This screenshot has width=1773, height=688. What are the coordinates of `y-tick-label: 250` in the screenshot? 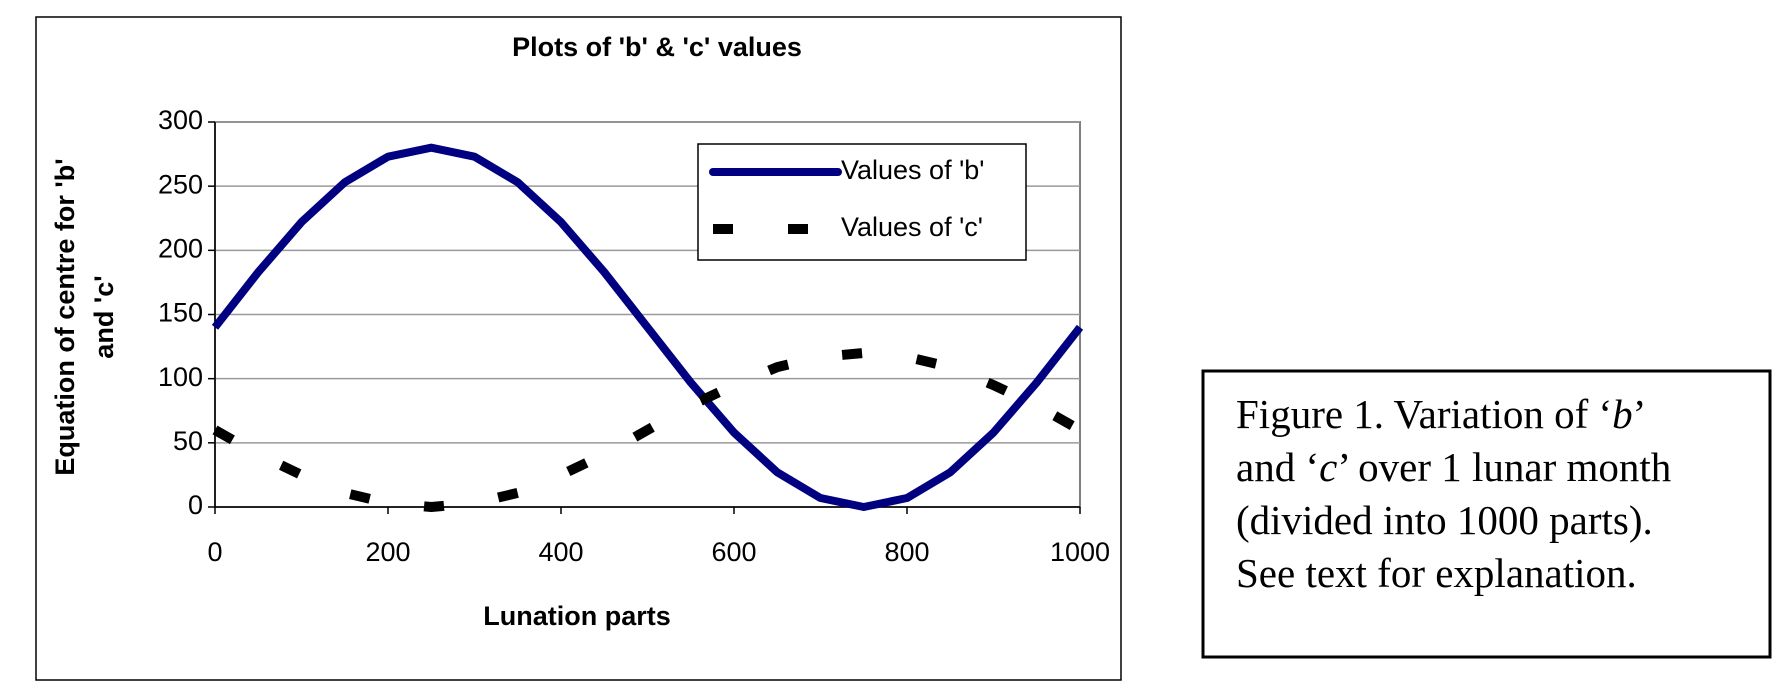 It's located at (180, 184).